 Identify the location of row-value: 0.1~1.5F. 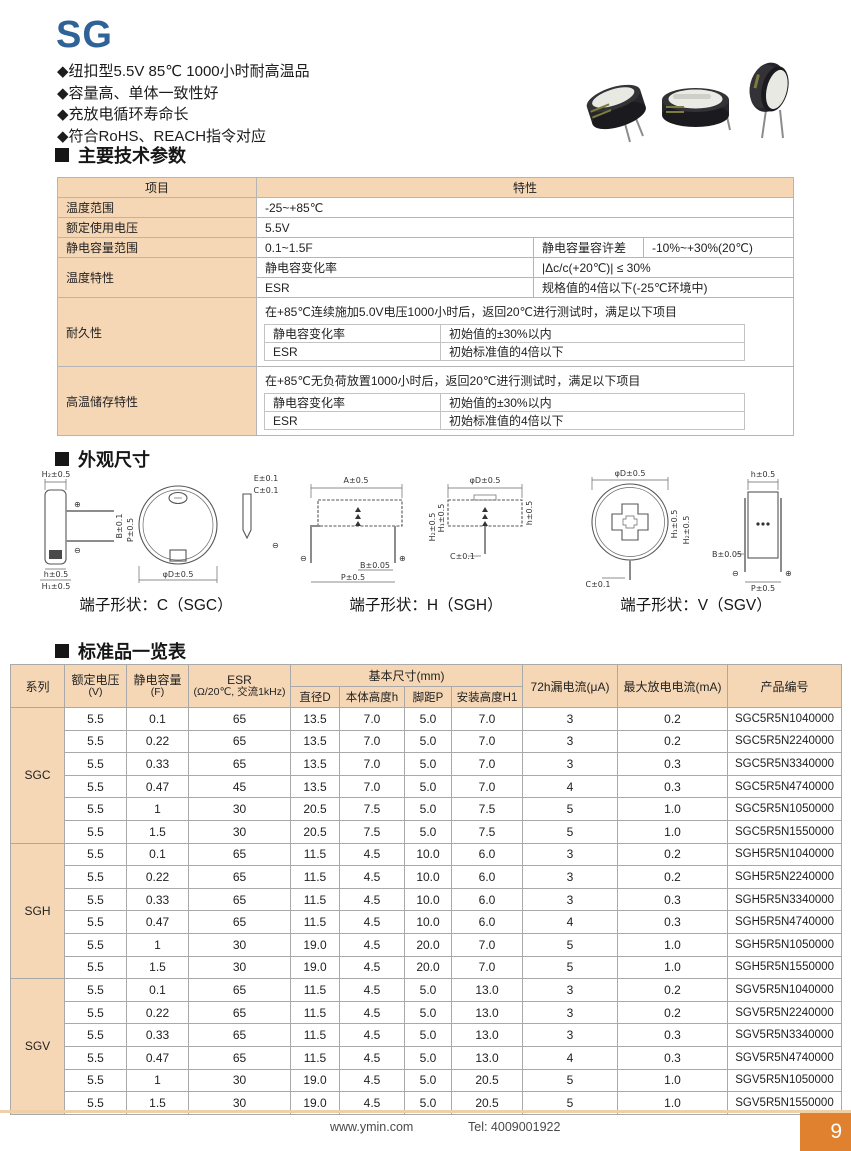
(395, 247).